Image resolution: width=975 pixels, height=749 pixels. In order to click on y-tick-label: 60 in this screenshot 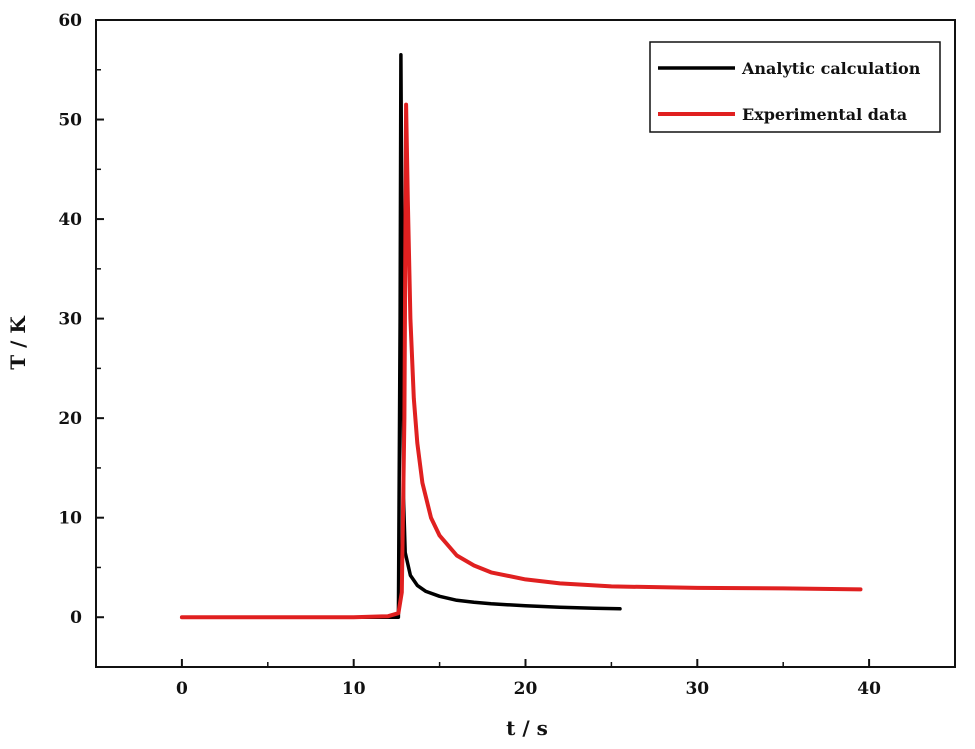, I will do `click(70, 21)`.